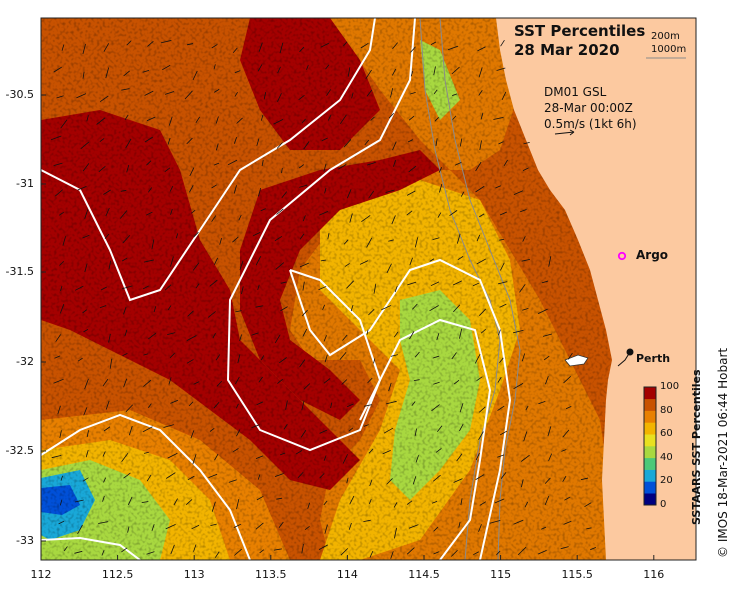  Describe the element at coordinates (580, 40) in the screenshot. I see `map-title: SST Percentiles 28 Mar 2020` at that location.